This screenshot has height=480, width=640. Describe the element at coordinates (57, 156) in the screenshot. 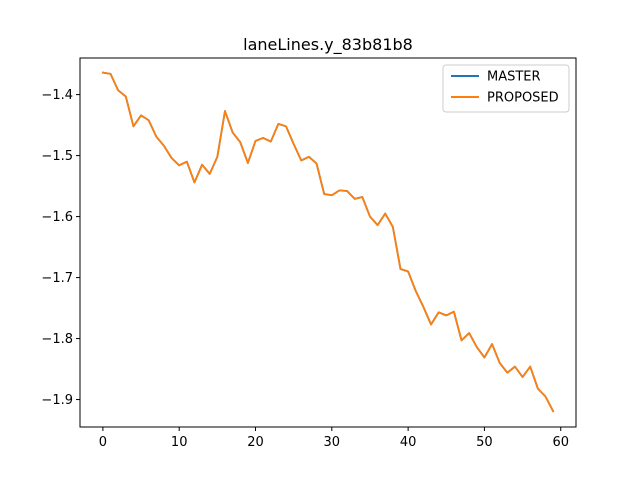

I see `y-tick-label: −1.5` at that location.